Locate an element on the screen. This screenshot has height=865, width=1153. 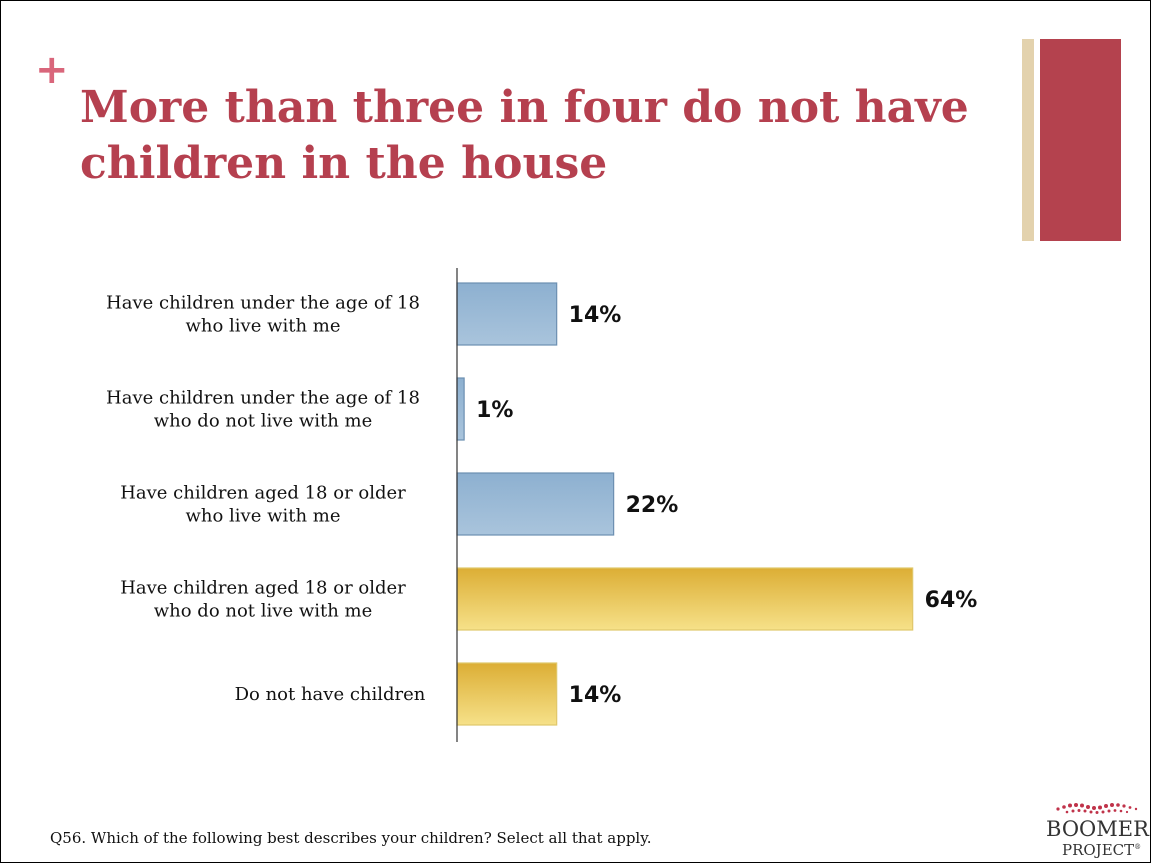
plus-icon: + is located at coordinates (52, 70).